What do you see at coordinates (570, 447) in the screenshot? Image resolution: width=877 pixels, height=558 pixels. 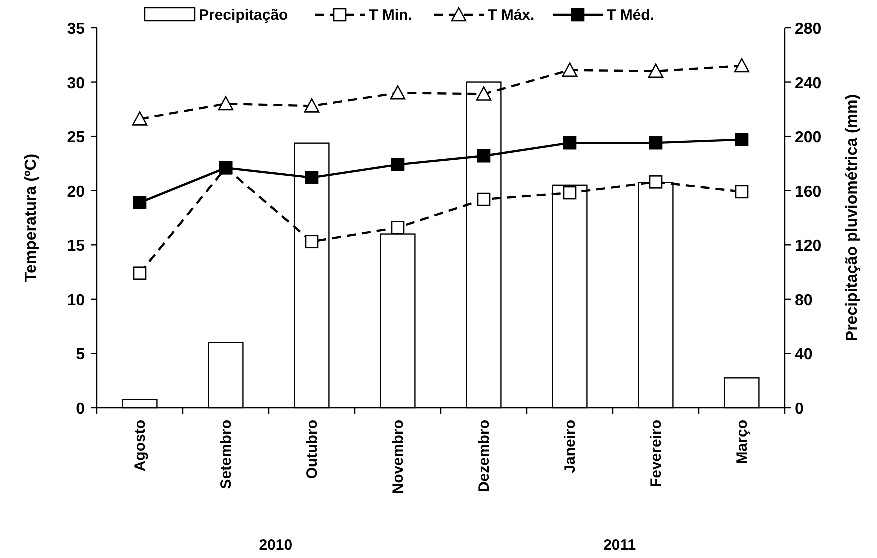 I see `x-tick-label: Janeiro` at bounding box center [570, 447].